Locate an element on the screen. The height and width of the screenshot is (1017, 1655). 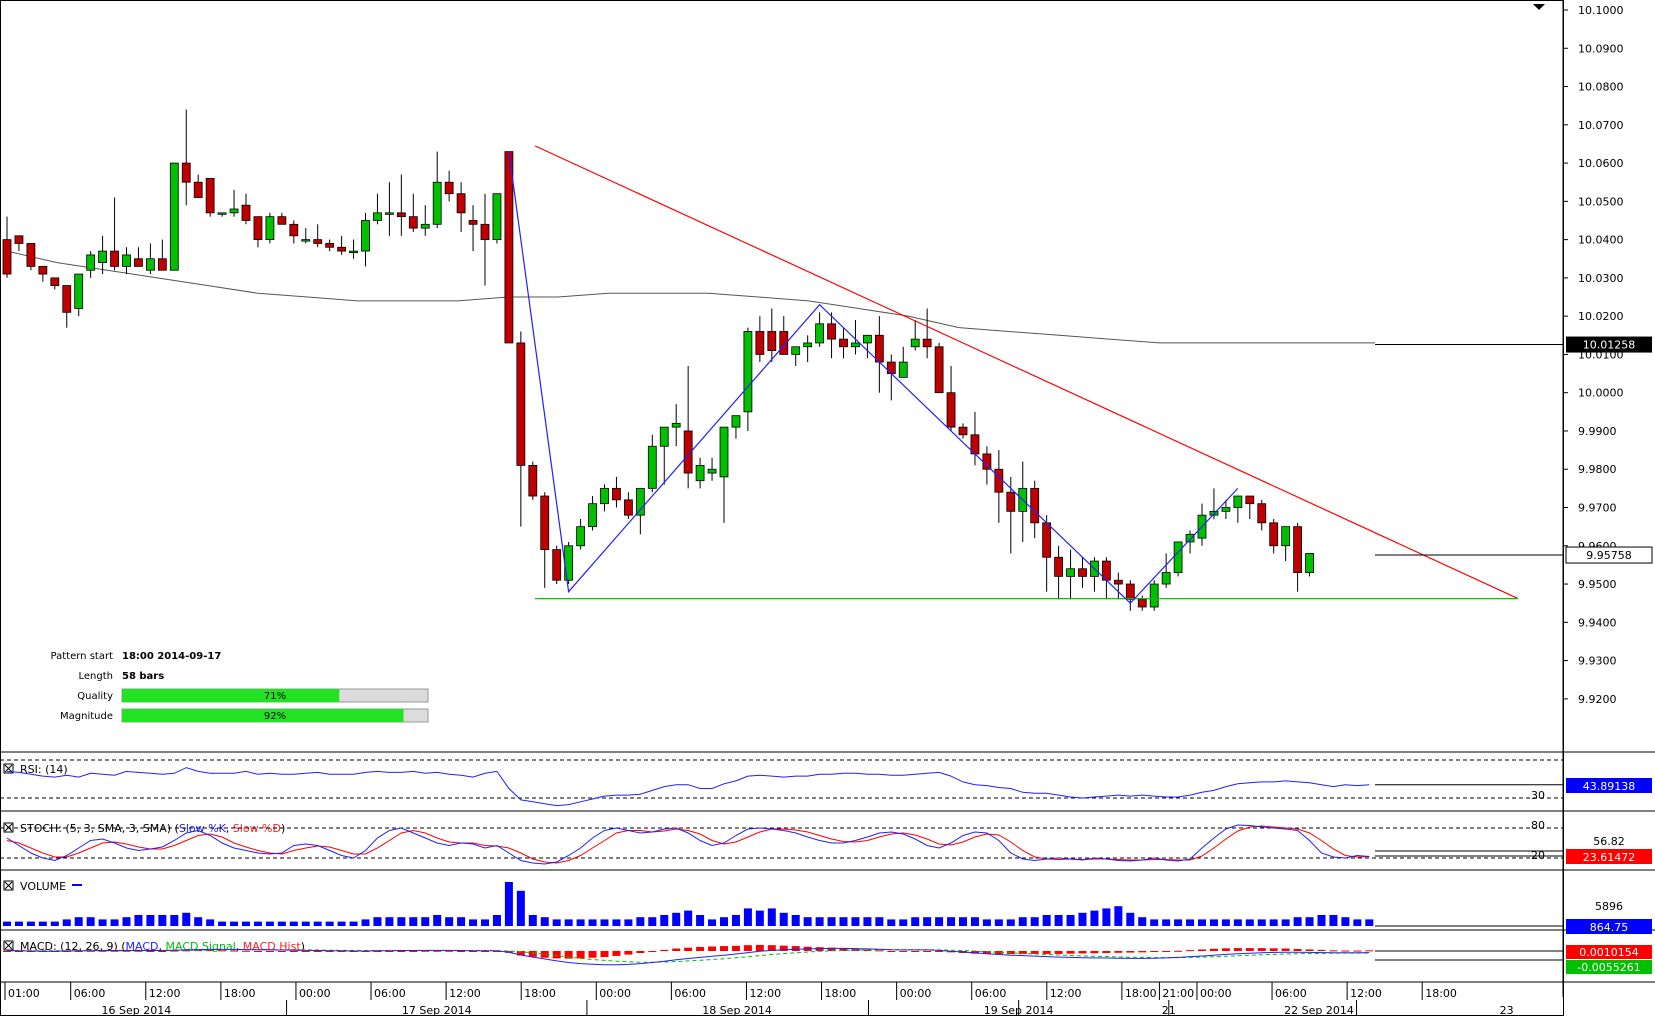
price-tick-label: 9.9500 is located at coordinates (1597, 584).